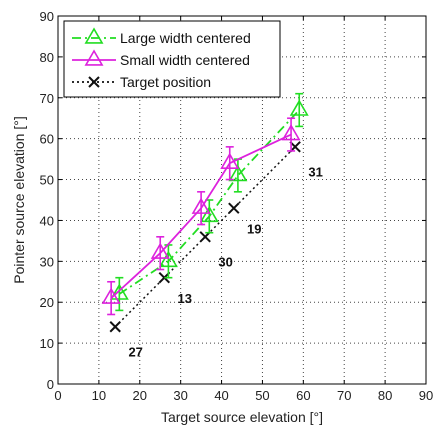 The height and width of the screenshot is (430, 438). I want to click on annotation-label: 30, so click(225, 261).